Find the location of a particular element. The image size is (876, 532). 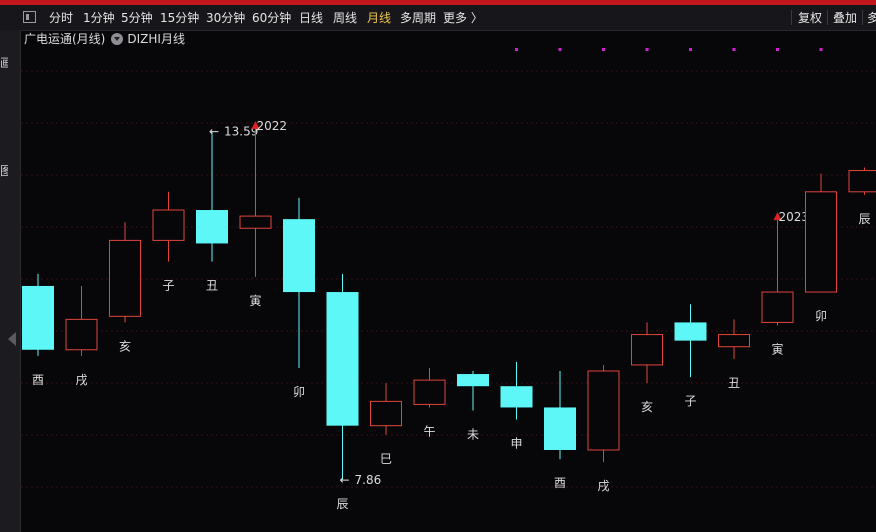

left-rail-label: 图 is located at coordinates (4, 171).